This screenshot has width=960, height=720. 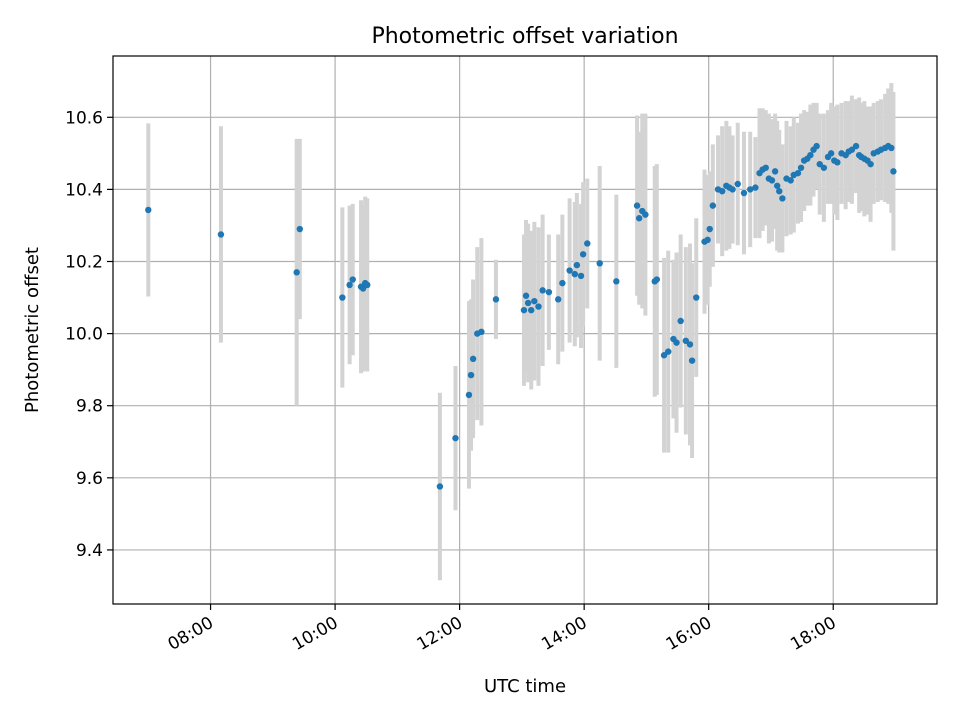 What do you see at coordinates (813, 634) in the screenshot?
I see `x-tick-label: 18:00` at bounding box center [813, 634].